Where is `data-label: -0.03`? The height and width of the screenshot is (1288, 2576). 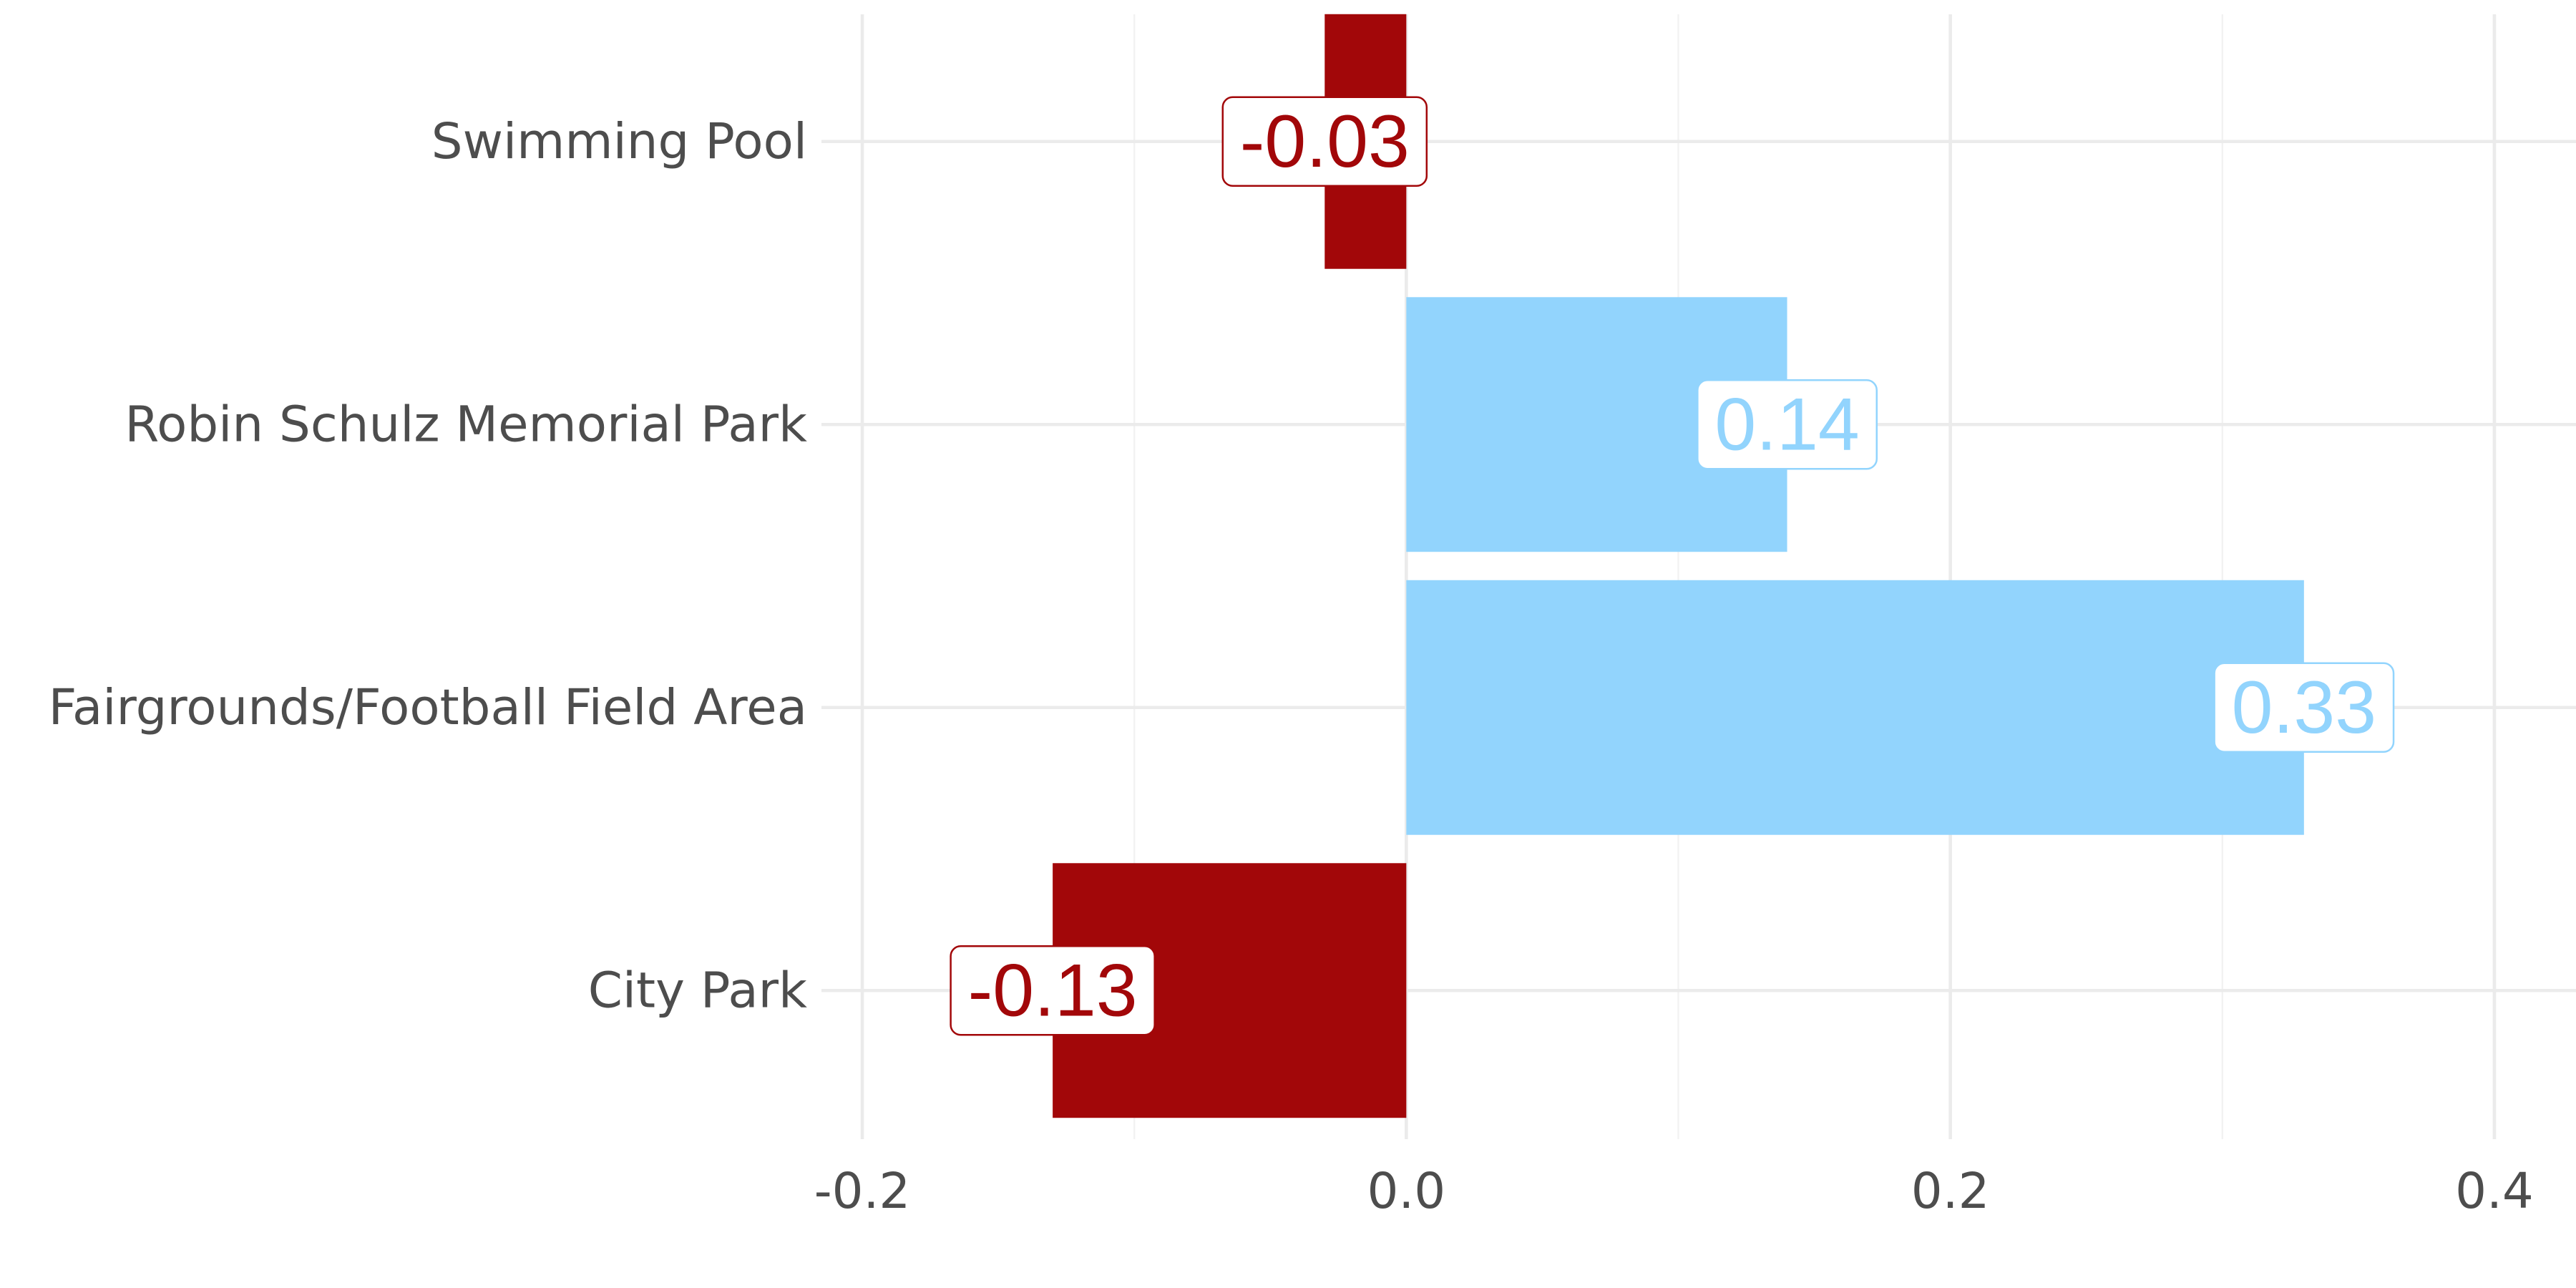 data-label: -0.03 is located at coordinates (1325, 141).